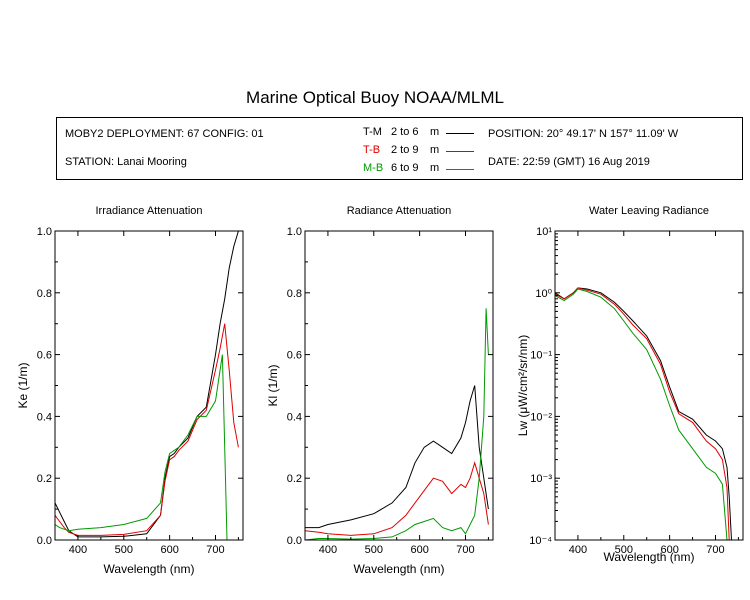 The image size is (750, 600). Describe the element at coordinates (544, 232) in the screenshot. I see `y-tick-label: 10¹` at that location.